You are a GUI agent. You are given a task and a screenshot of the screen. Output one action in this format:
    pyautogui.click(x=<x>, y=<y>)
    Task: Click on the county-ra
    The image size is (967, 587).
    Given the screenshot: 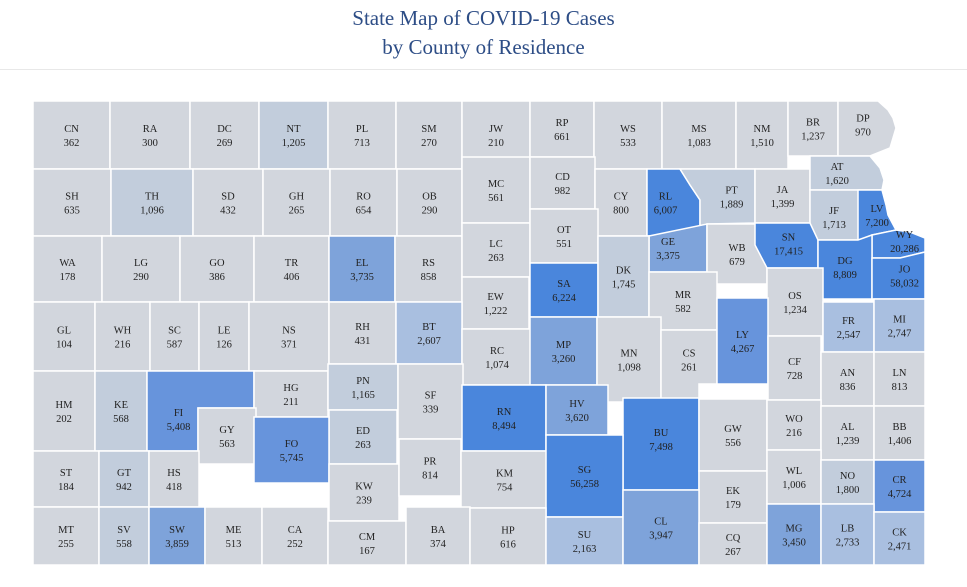 What is the action you would take?
    pyautogui.click(x=150, y=135)
    